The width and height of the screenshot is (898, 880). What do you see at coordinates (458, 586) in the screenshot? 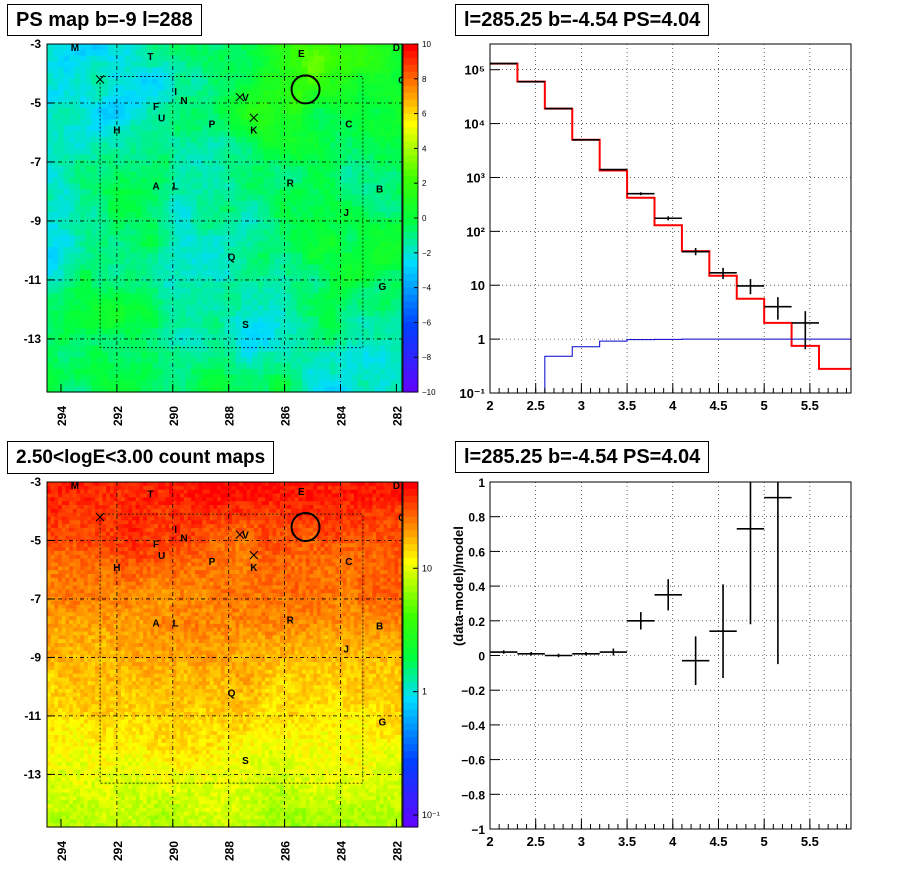
I see `residual-ylabel: (data-model)/model` at bounding box center [458, 586].